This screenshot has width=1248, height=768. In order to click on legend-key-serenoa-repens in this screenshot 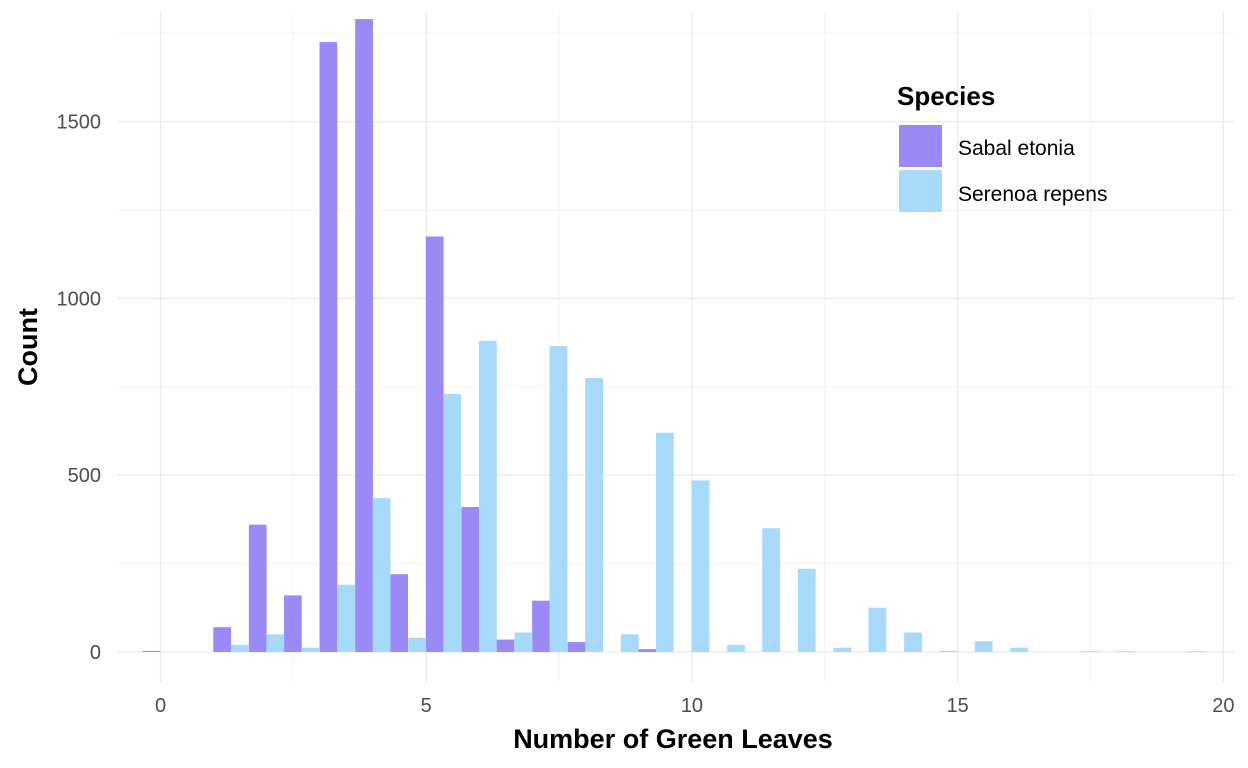, I will do `click(920, 191)`.